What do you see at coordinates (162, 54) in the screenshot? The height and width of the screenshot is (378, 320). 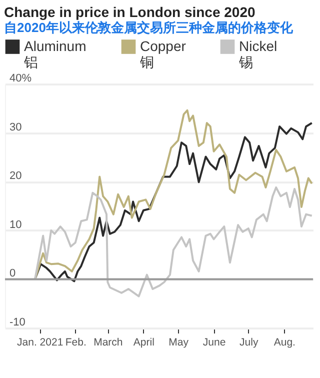 I see `legend-label: Copper 铜` at bounding box center [162, 54].